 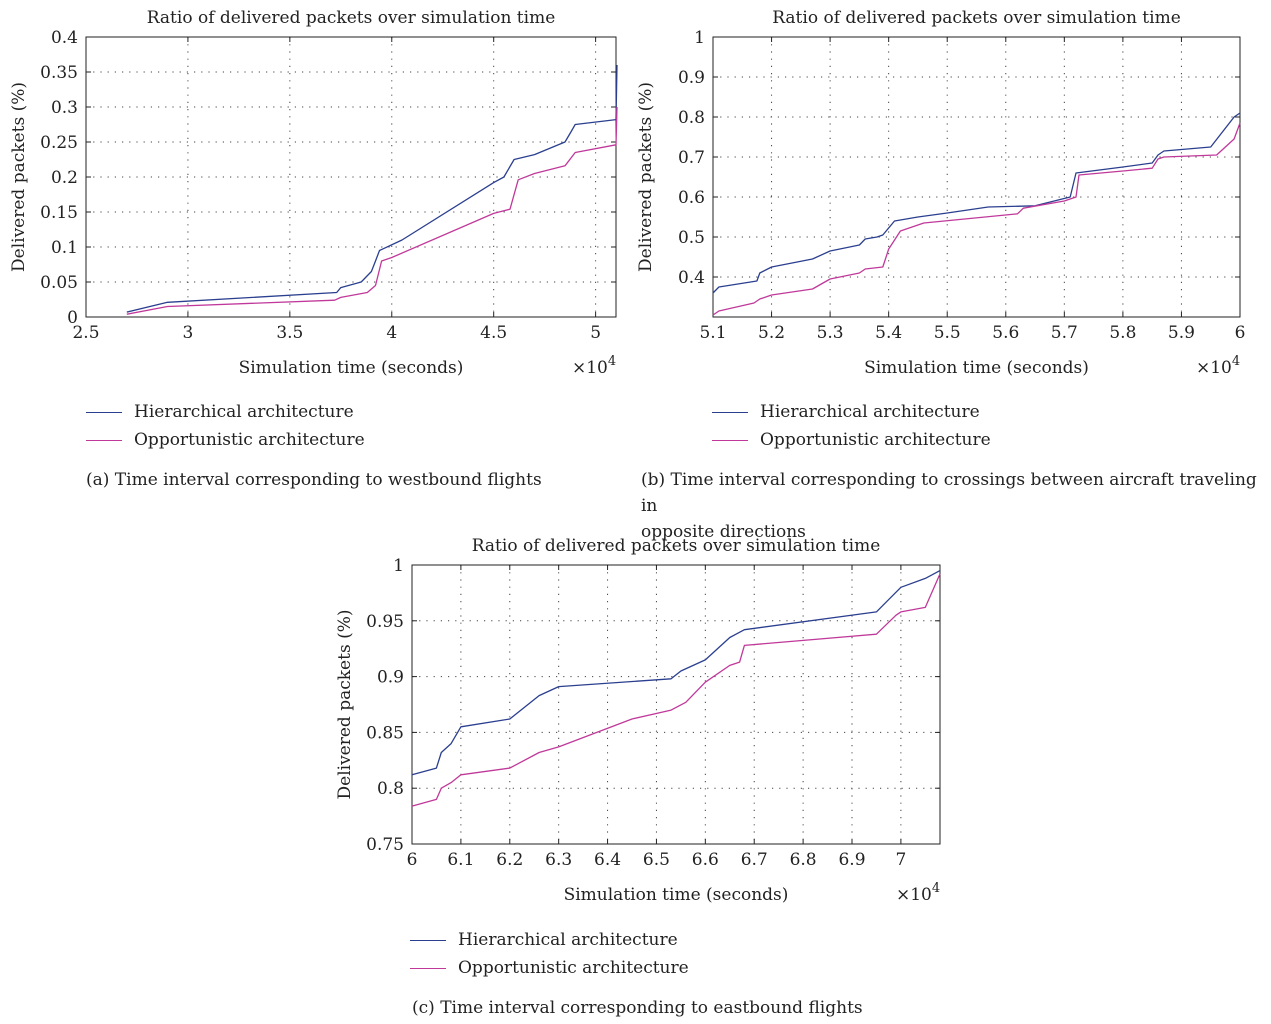 I want to click on x-tick-label: 4, so click(x=391, y=333).